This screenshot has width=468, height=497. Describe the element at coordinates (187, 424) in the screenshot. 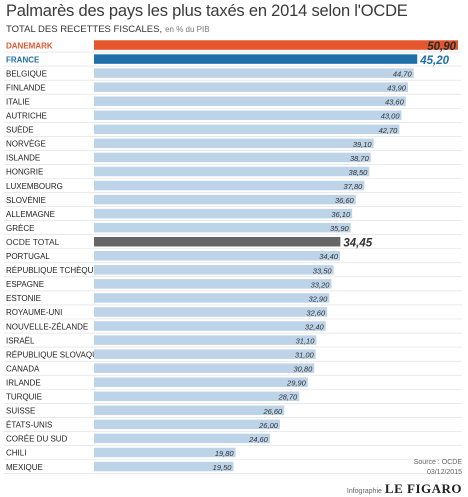

I see `bar-etats-unis` at that location.